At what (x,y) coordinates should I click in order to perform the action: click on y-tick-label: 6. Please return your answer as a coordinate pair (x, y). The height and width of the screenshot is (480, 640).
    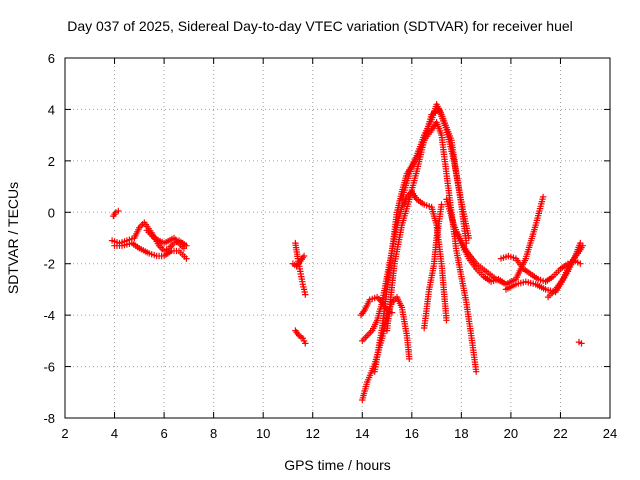
    Looking at the image, I should click on (51, 58).